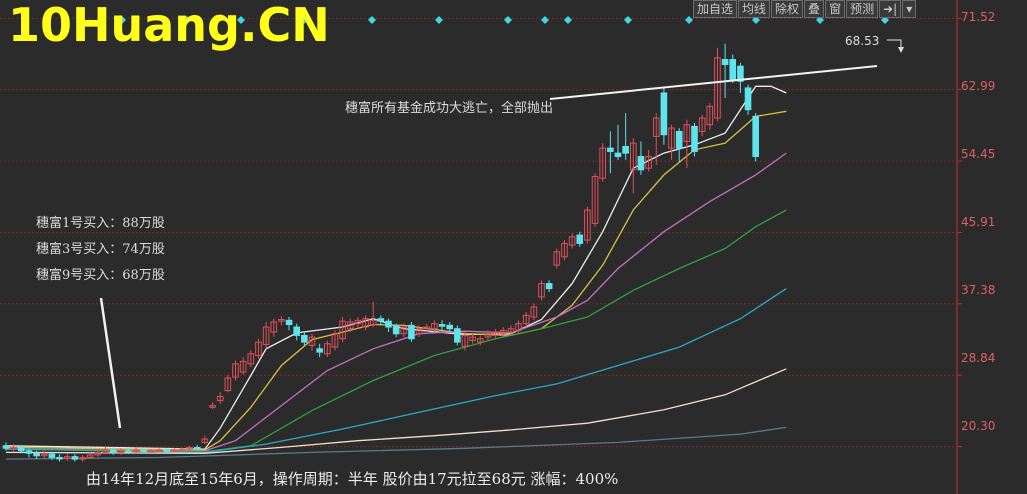  Describe the element at coordinates (715, 9) in the screenshot. I see `add-favorite-button: 加自选` at that location.